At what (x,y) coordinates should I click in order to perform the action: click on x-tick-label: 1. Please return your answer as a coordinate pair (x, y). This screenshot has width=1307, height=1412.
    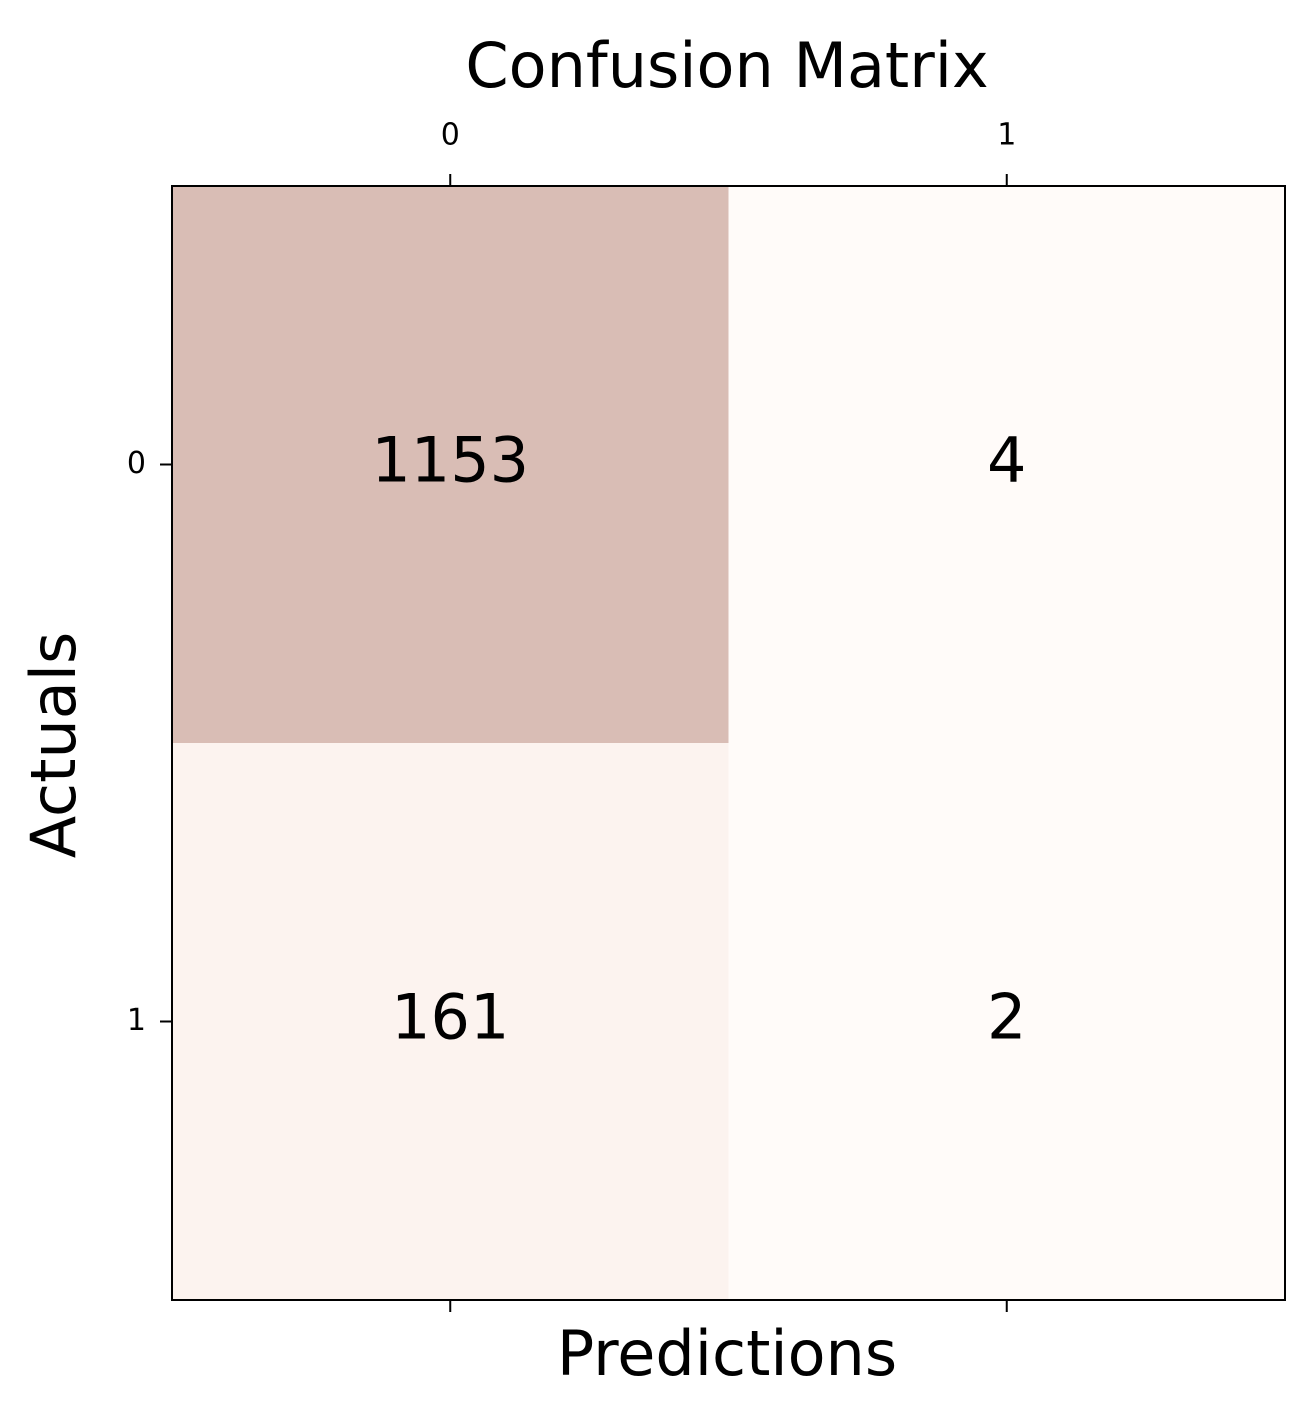
    Looking at the image, I should click on (1006, 135).